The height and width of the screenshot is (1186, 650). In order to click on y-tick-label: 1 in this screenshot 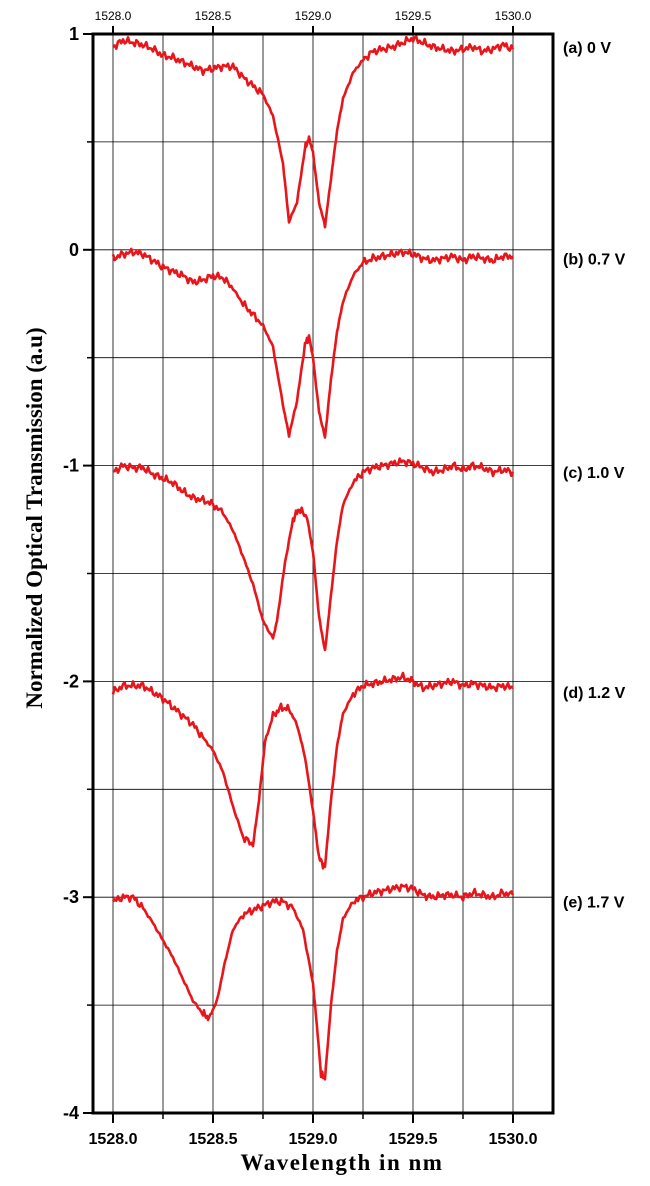, I will do `click(74, 34)`.